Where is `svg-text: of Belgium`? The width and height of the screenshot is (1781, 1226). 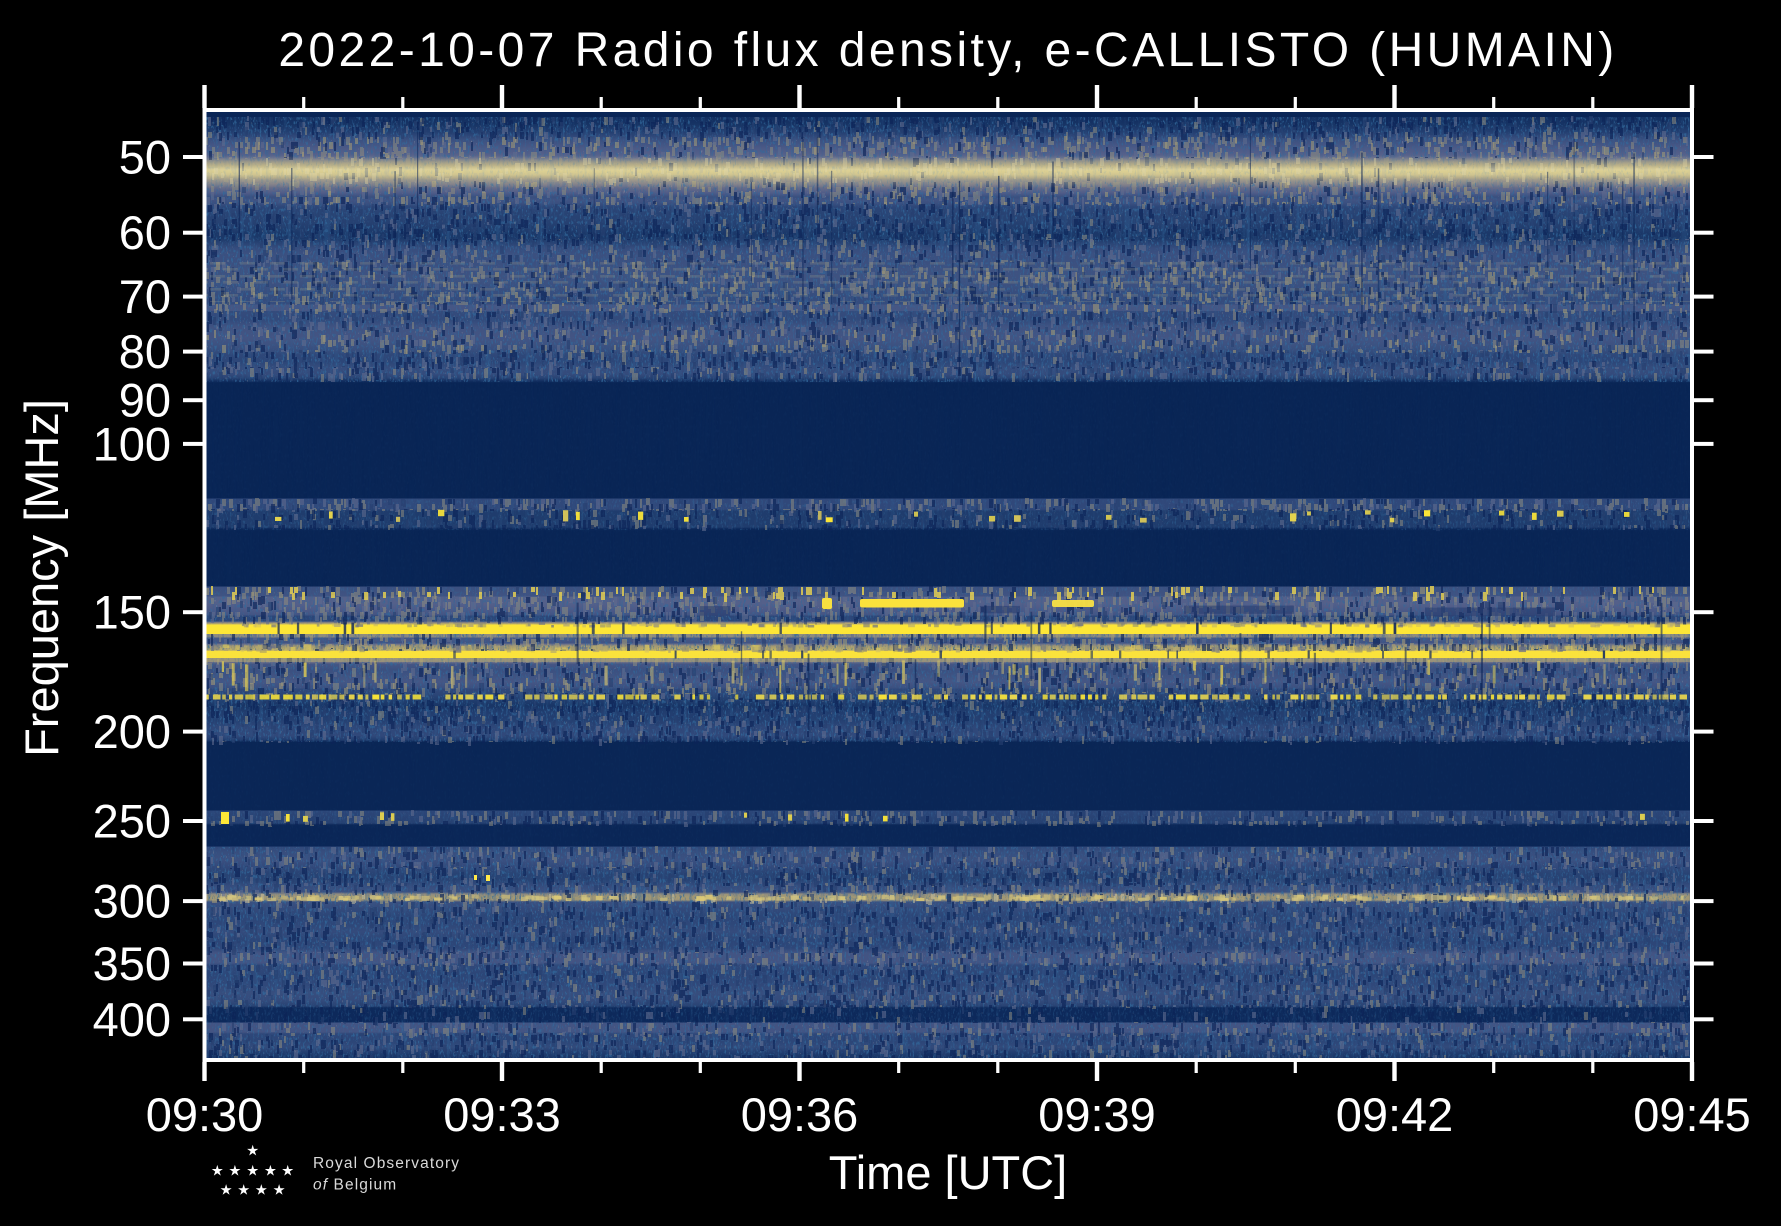 svg-text: of Belgium is located at coordinates (355, 1185).